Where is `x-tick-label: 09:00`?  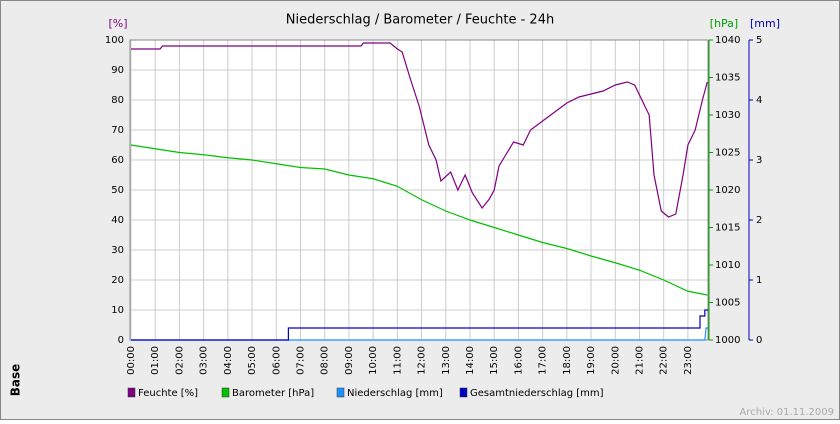
x-tick-label: 09:00 is located at coordinates (349, 360).